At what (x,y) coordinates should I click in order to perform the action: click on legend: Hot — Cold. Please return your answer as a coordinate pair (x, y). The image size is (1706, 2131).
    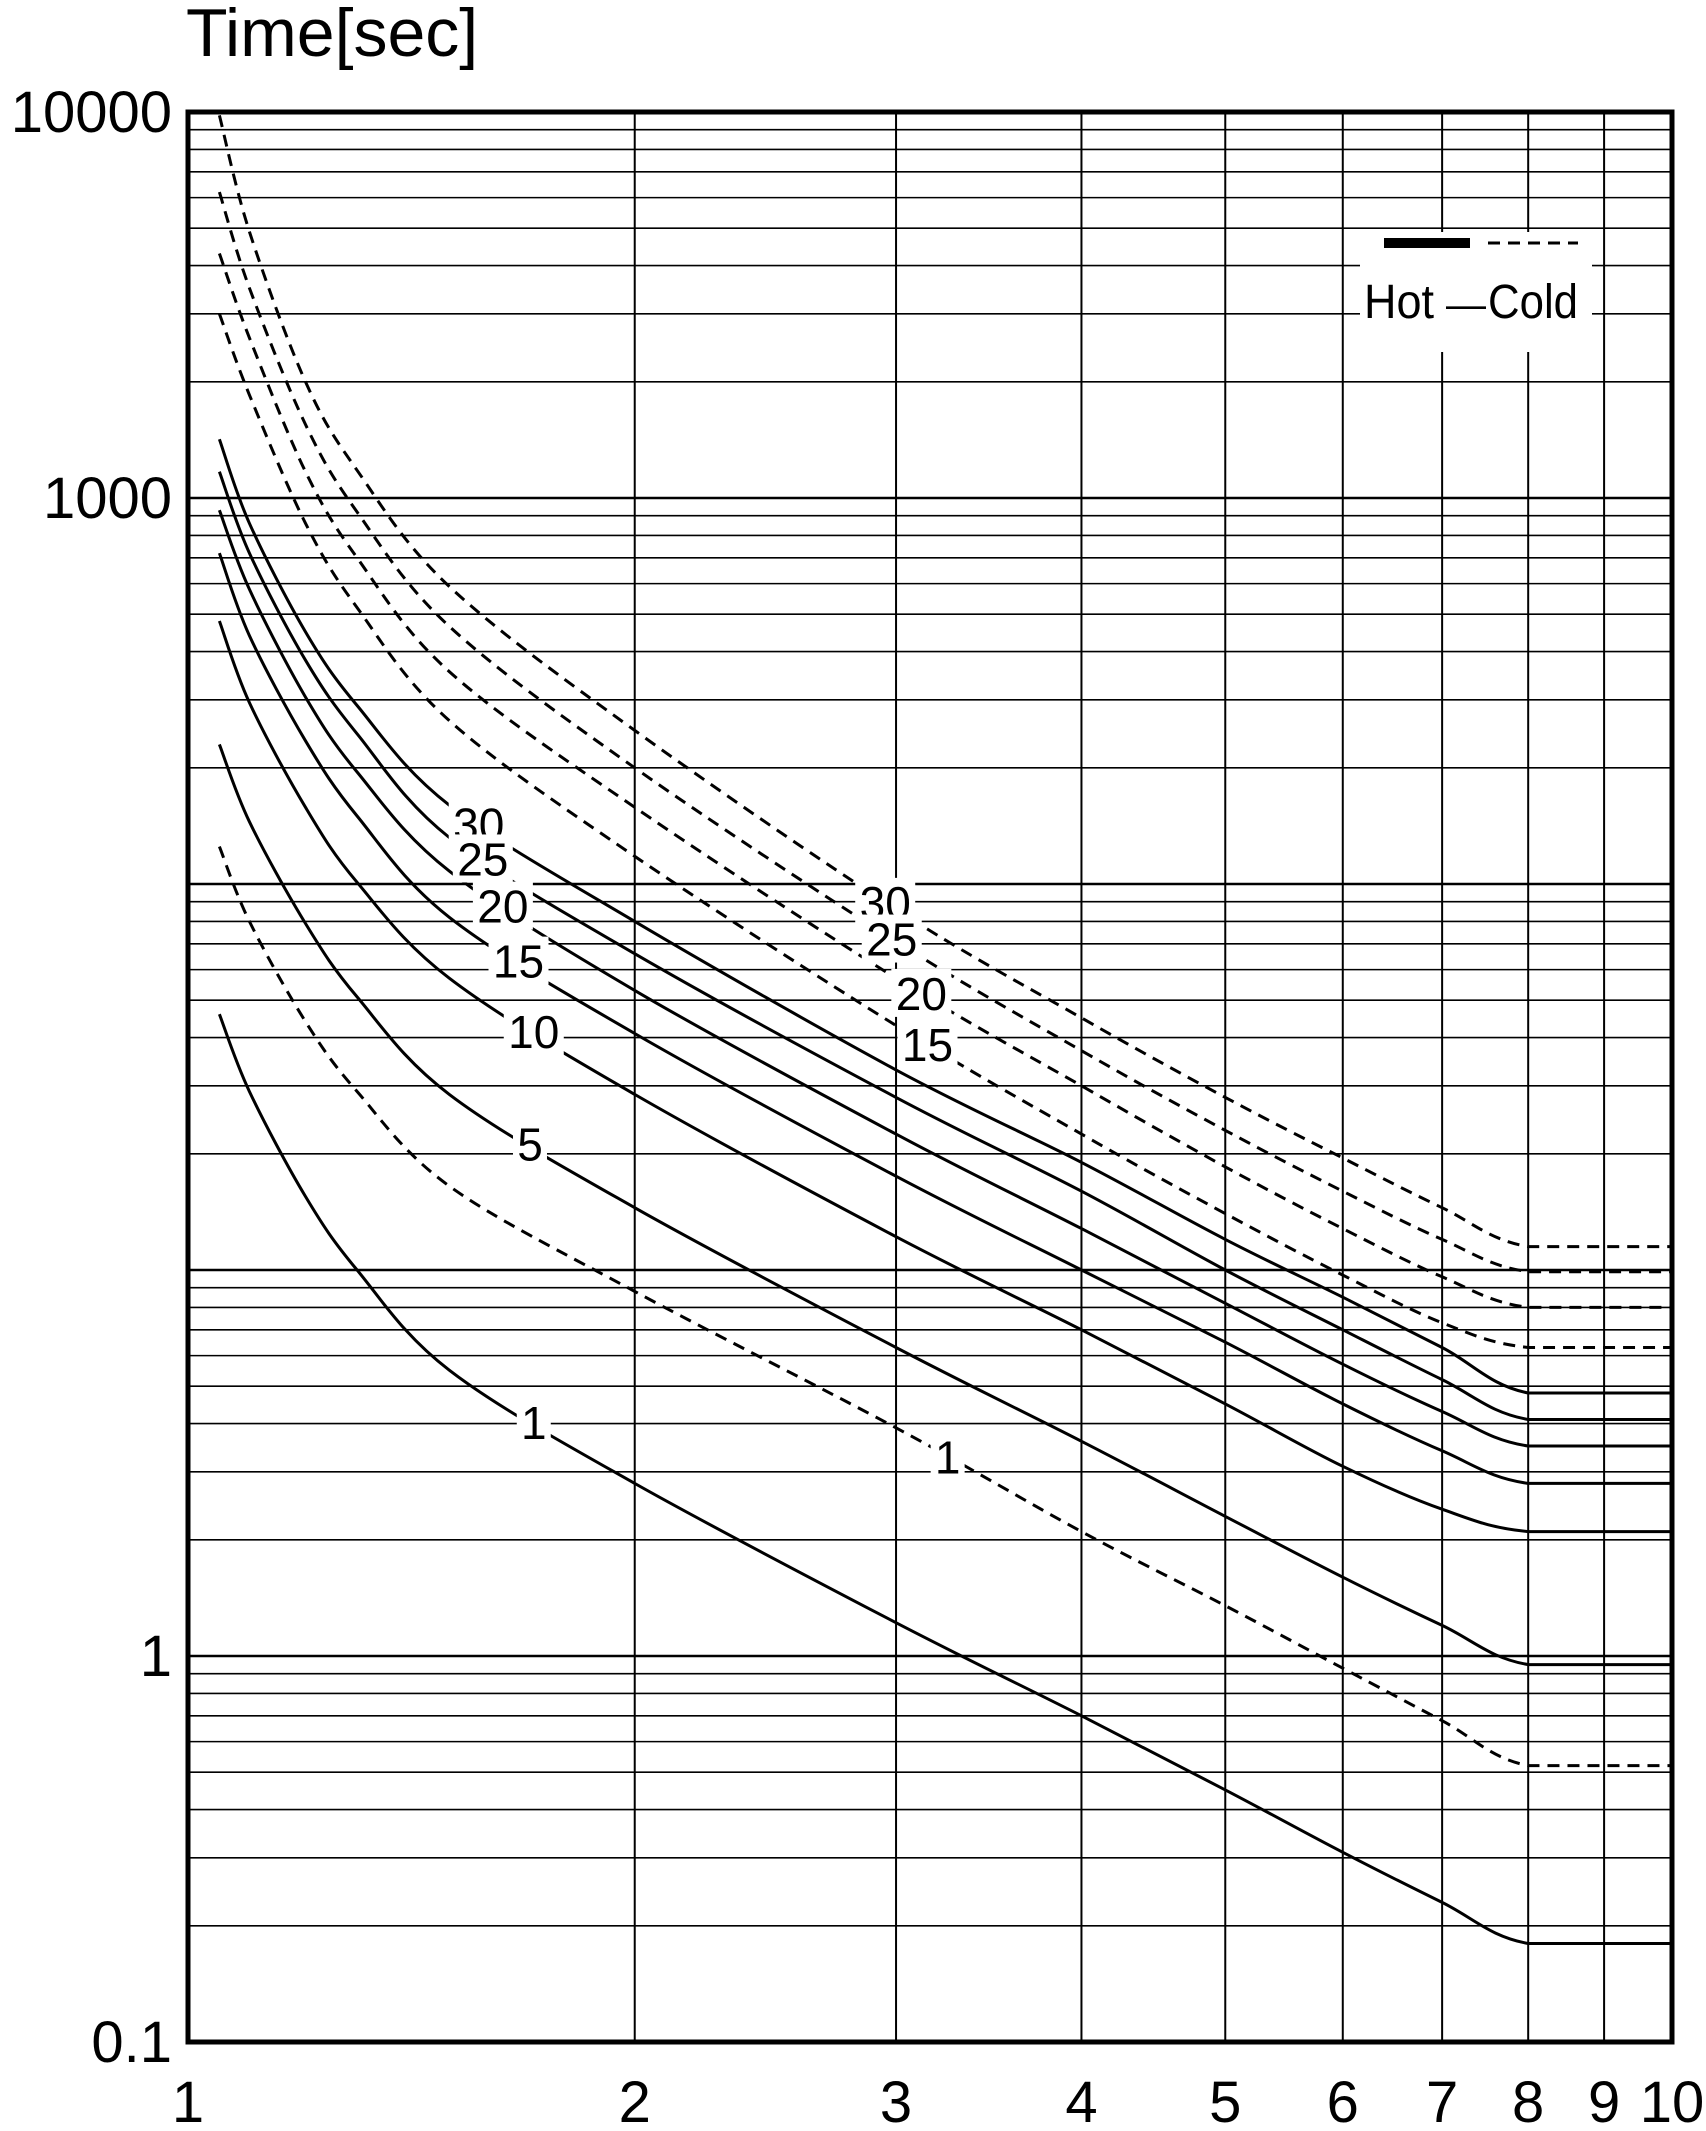
    Looking at the image, I should click on (1476, 292).